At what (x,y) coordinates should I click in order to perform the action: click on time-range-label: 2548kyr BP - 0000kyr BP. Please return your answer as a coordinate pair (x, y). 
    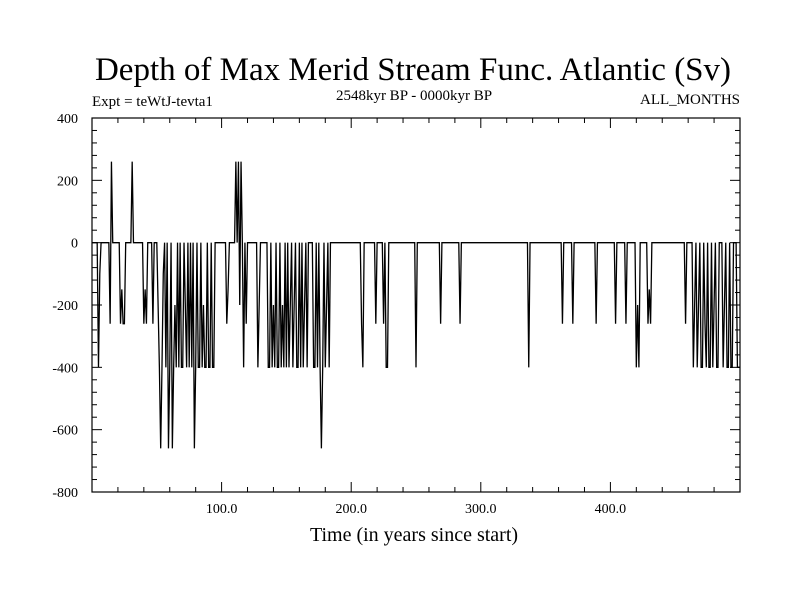
    Looking at the image, I should click on (414, 96).